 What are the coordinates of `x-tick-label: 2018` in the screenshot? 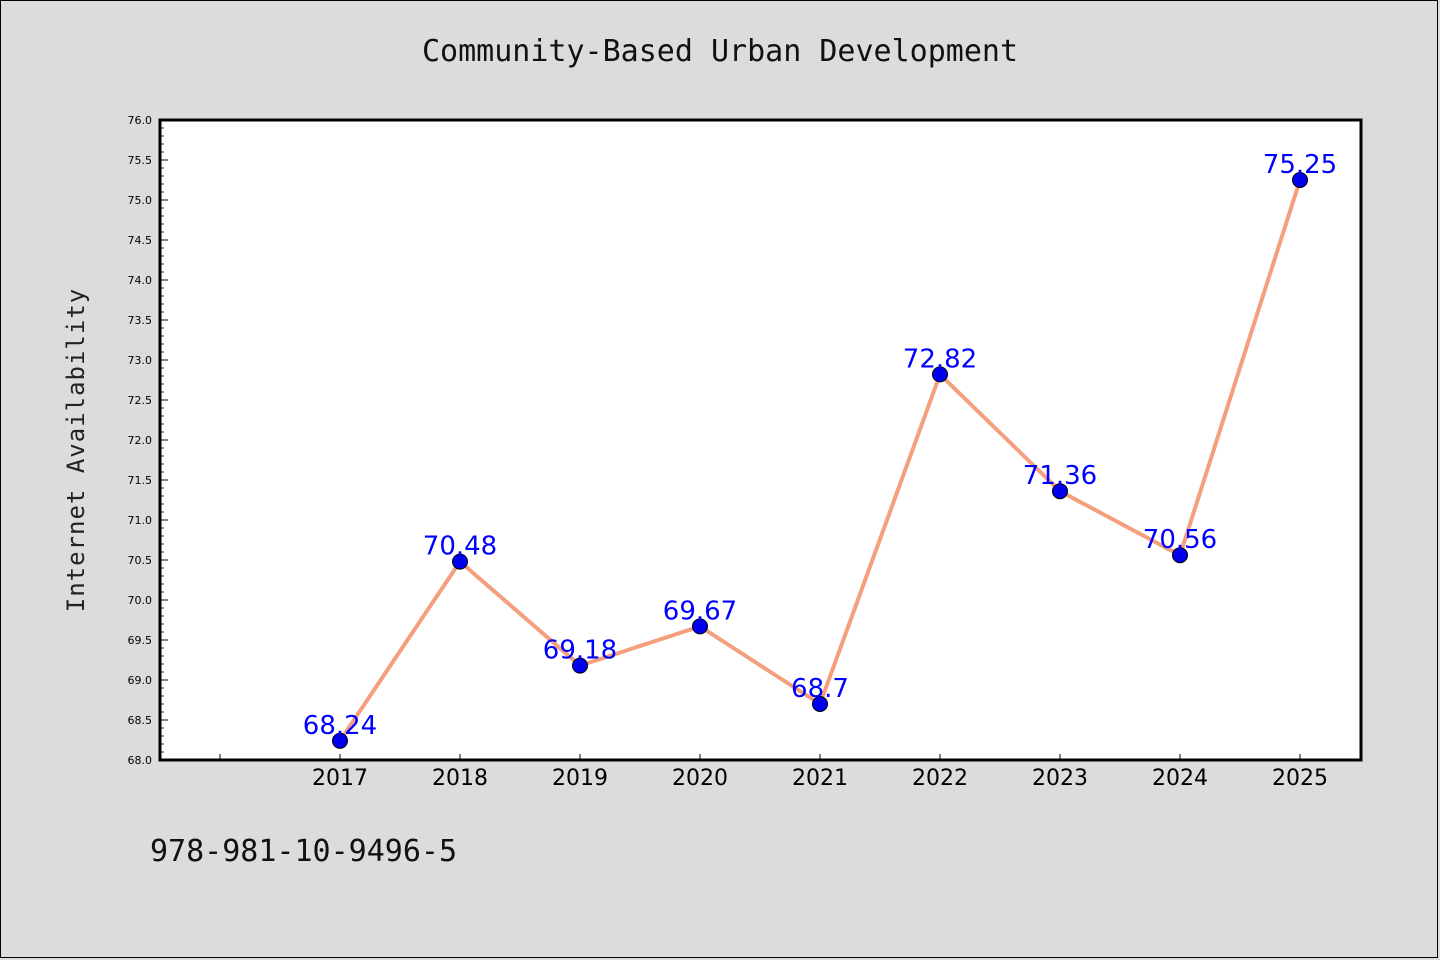 It's located at (460, 778).